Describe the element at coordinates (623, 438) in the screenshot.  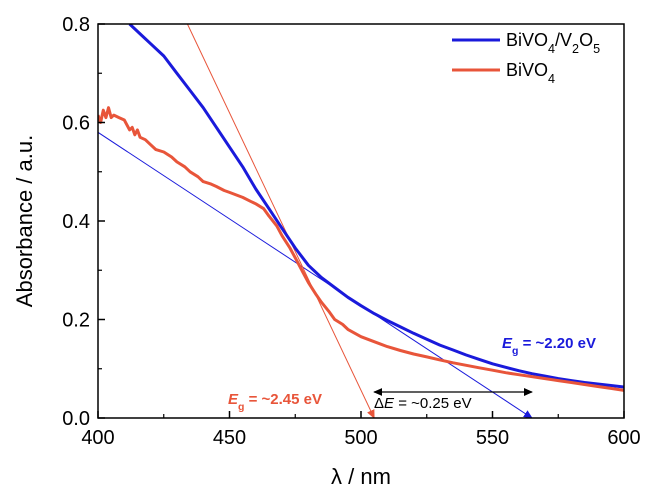
I see `x-tick-label: 600` at that location.